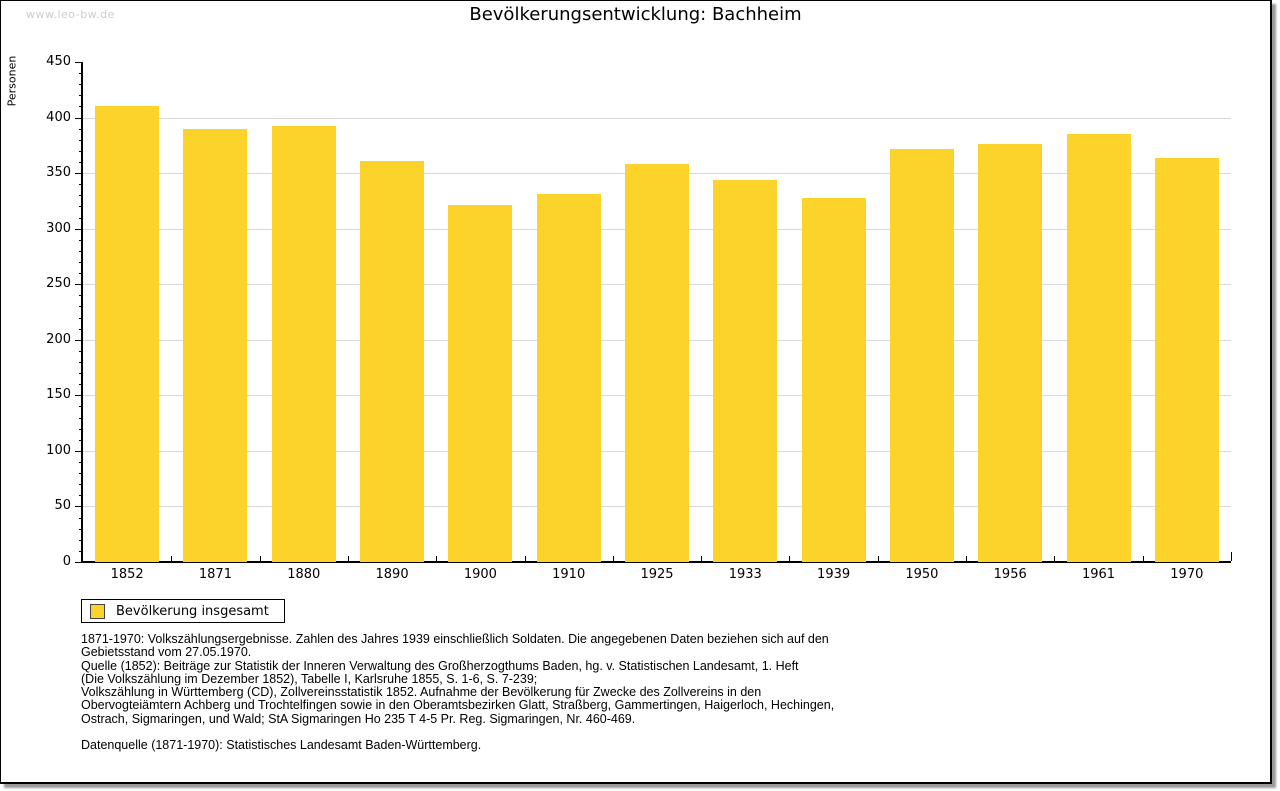 The height and width of the screenshot is (791, 1280). What do you see at coordinates (66, 561) in the screenshot?
I see `y-axis-tick-label: 0` at bounding box center [66, 561].